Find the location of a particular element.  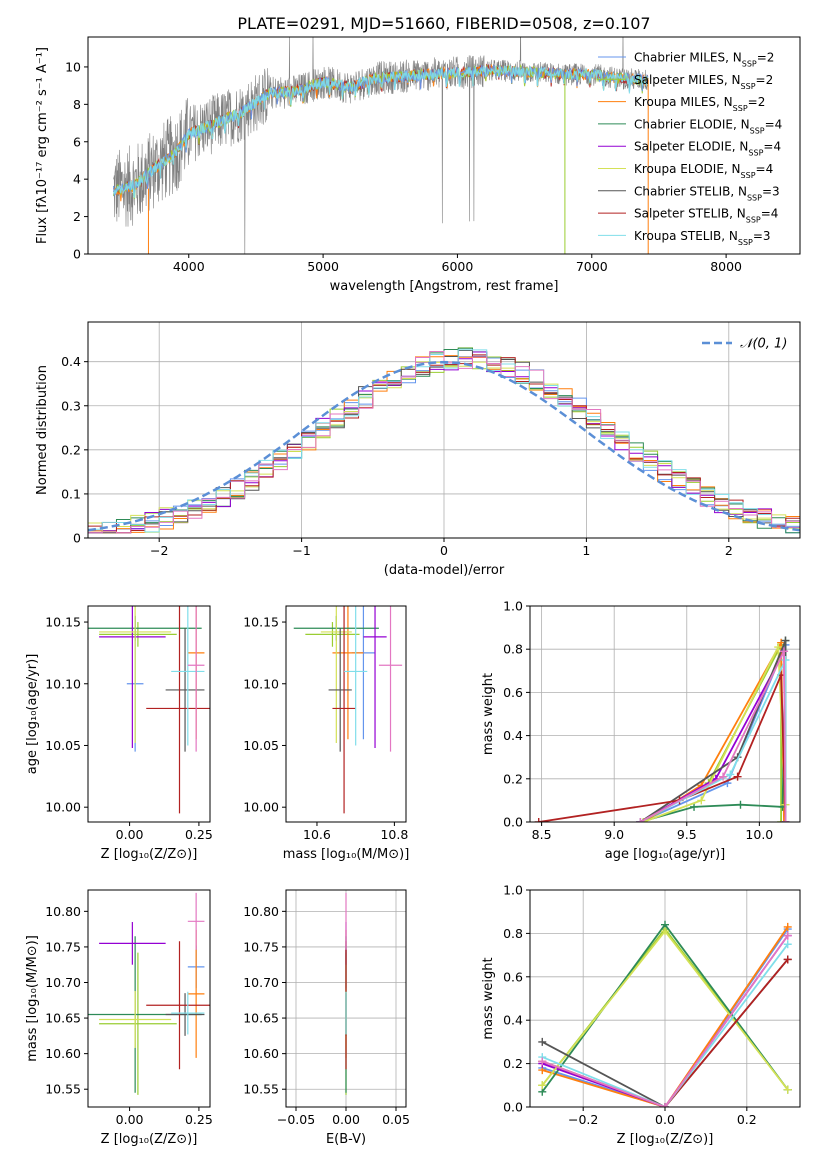

age-vs-mass-frame is located at coordinates (346, 714).